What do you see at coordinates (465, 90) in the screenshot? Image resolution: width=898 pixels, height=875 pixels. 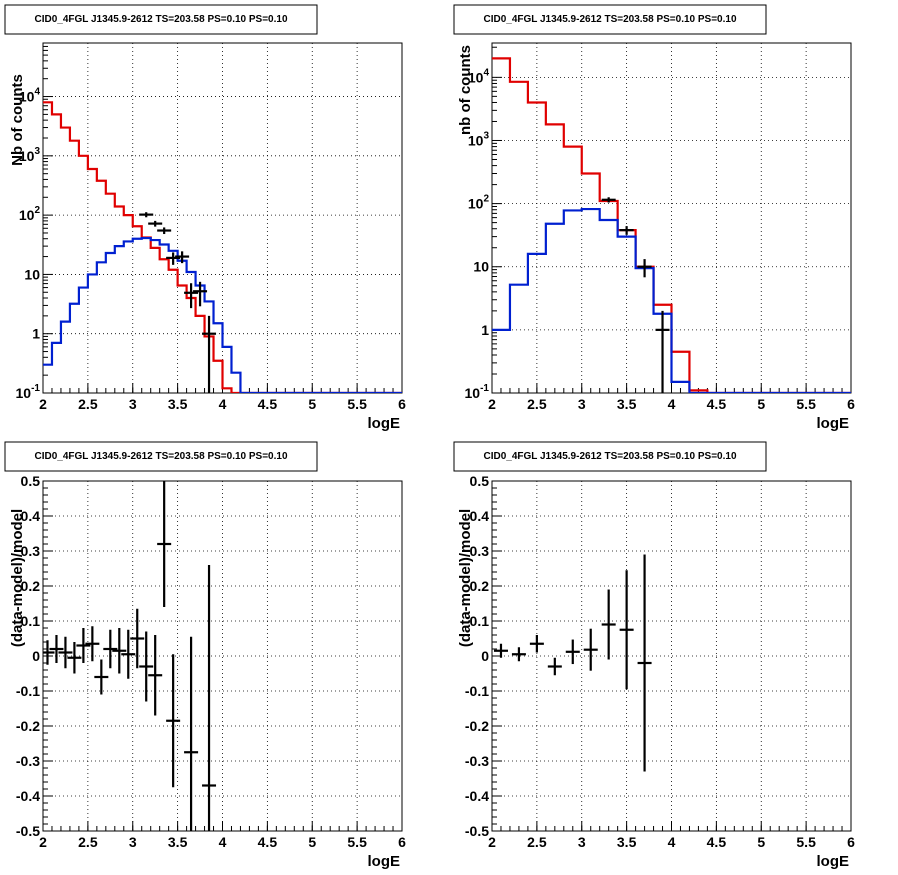 I see `y-axis-title: nb of counts` at bounding box center [465, 90].